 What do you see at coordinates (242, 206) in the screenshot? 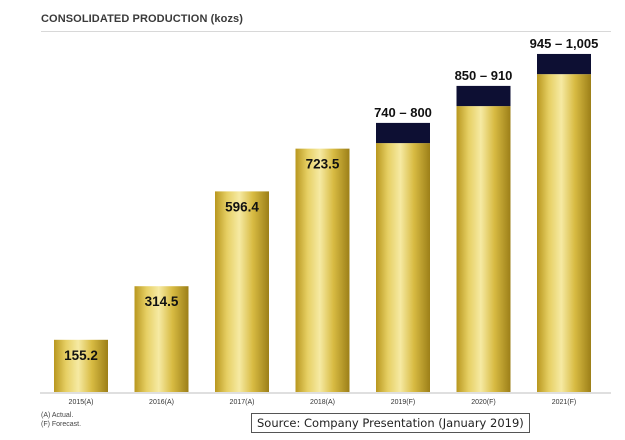
I see `data-label-2017(A): 596.4` at bounding box center [242, 206].